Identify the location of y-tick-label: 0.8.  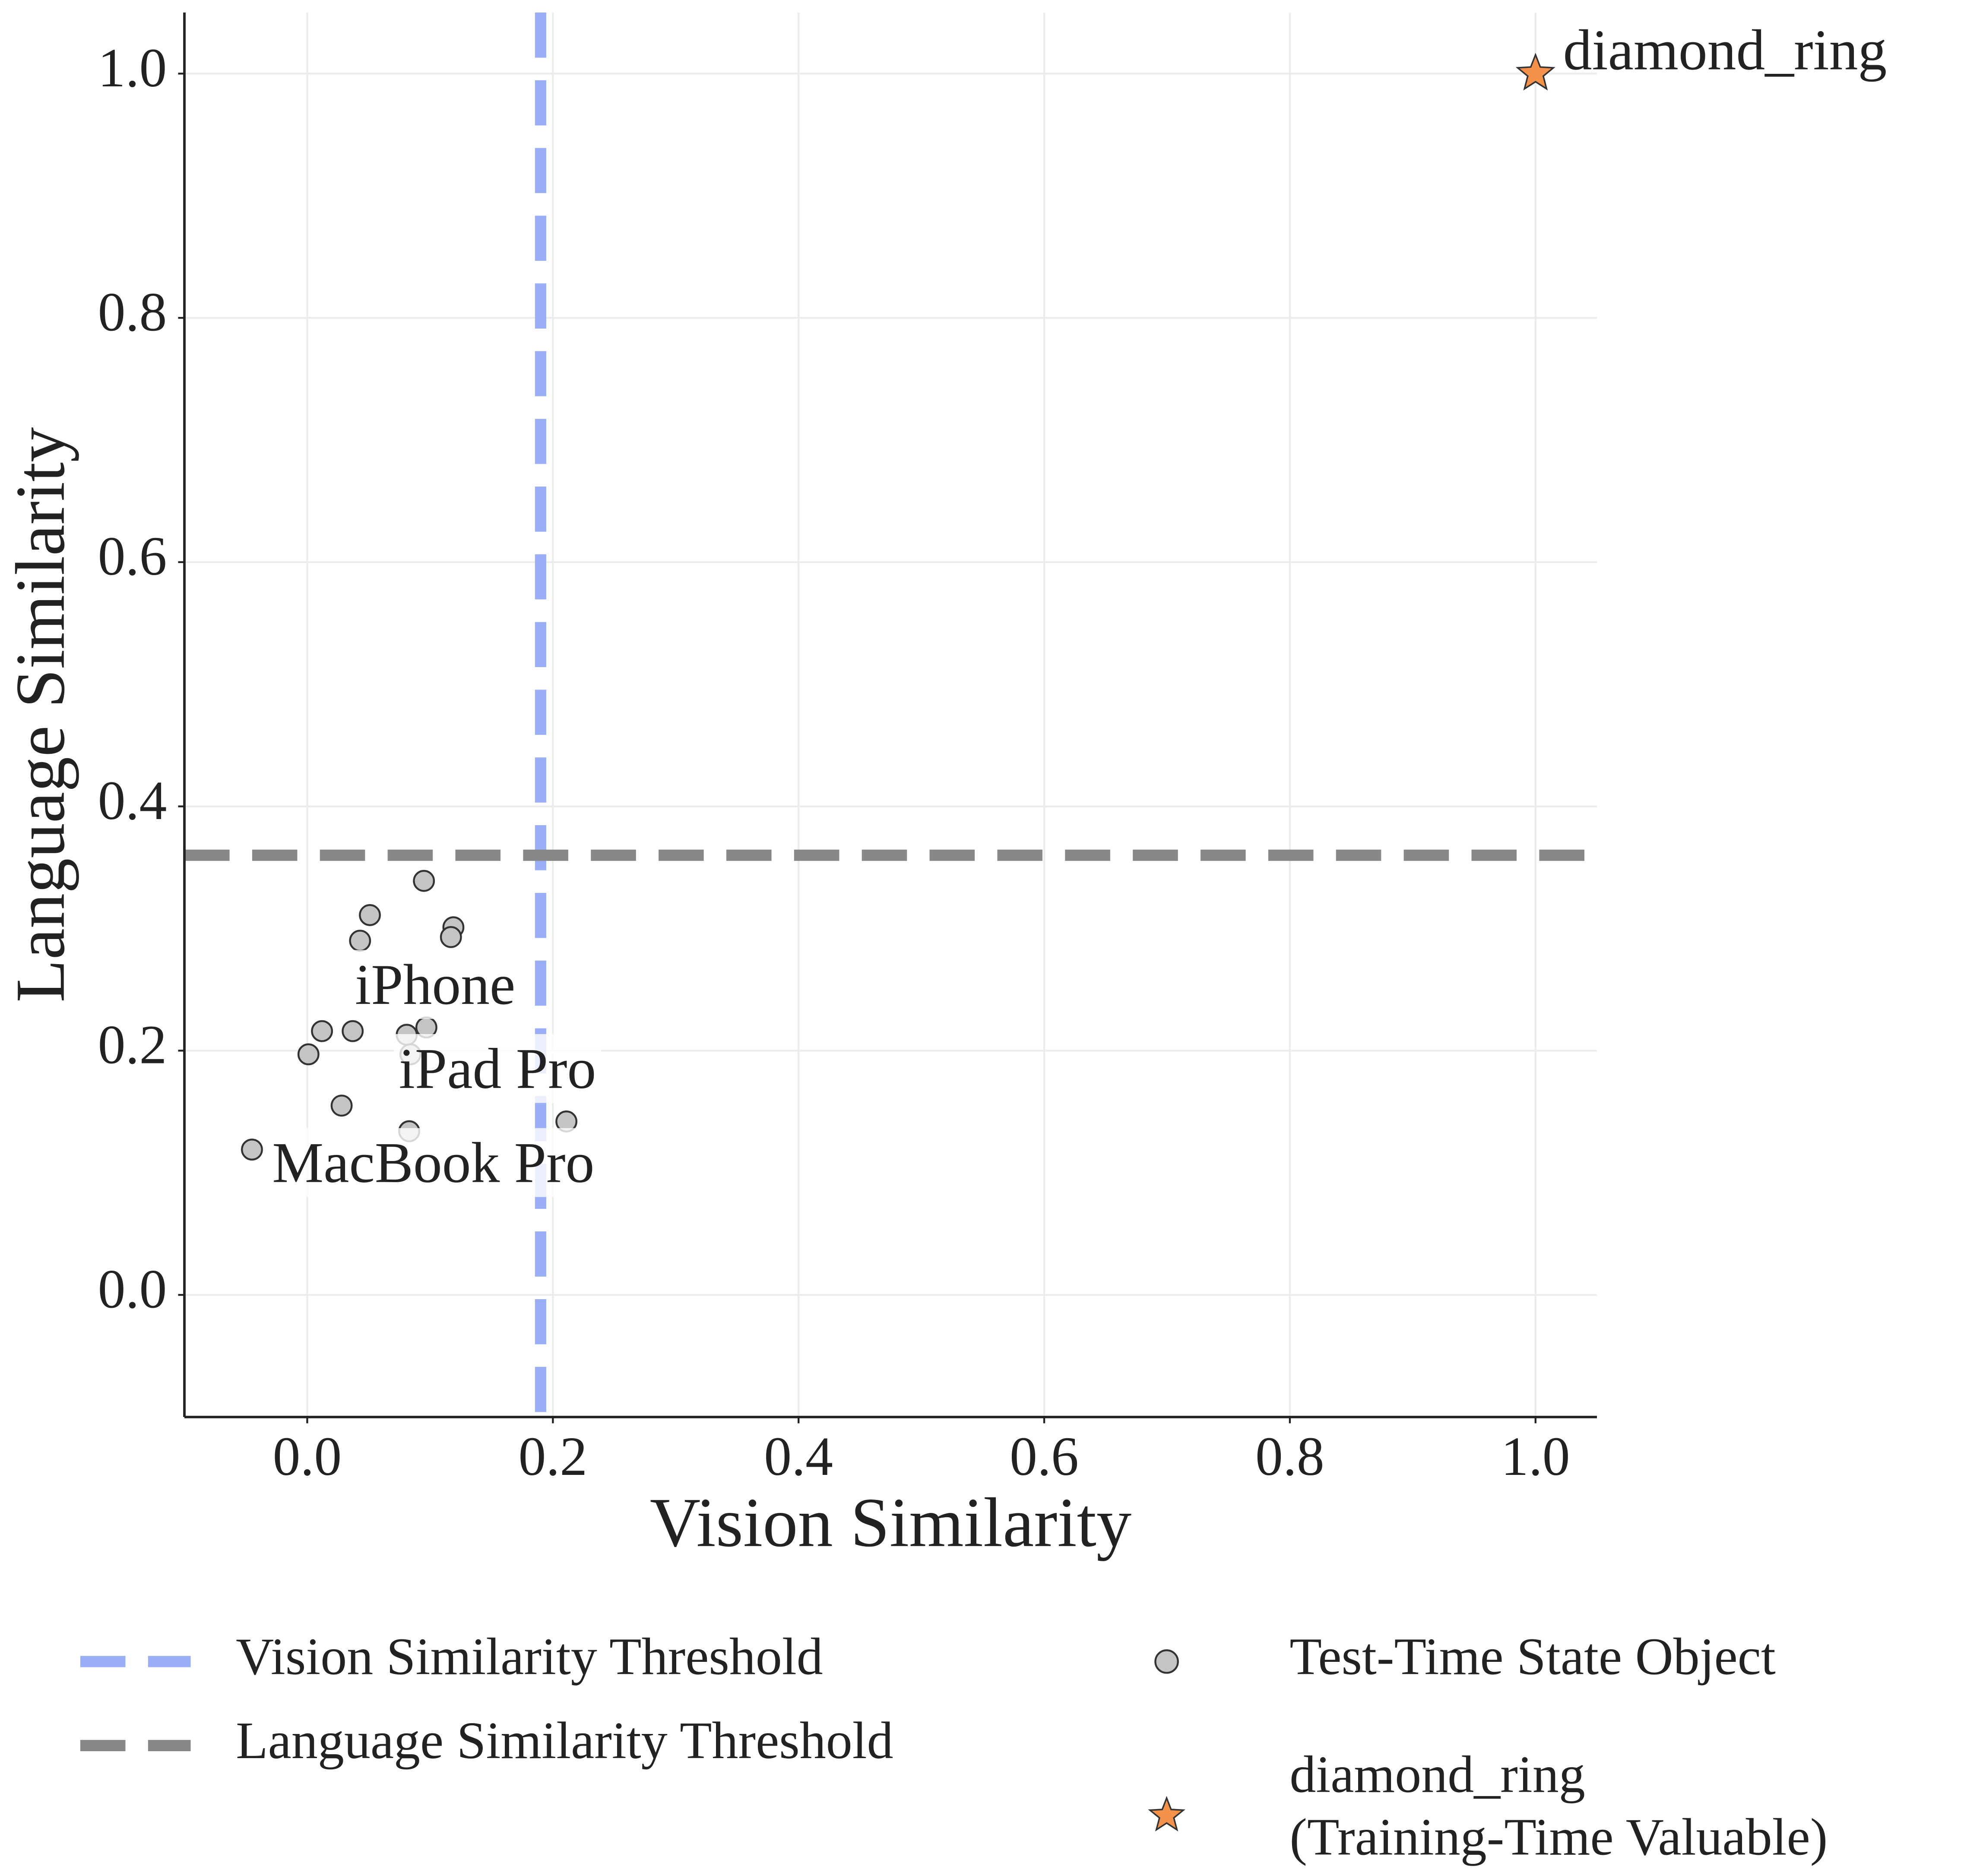
(132, 312).